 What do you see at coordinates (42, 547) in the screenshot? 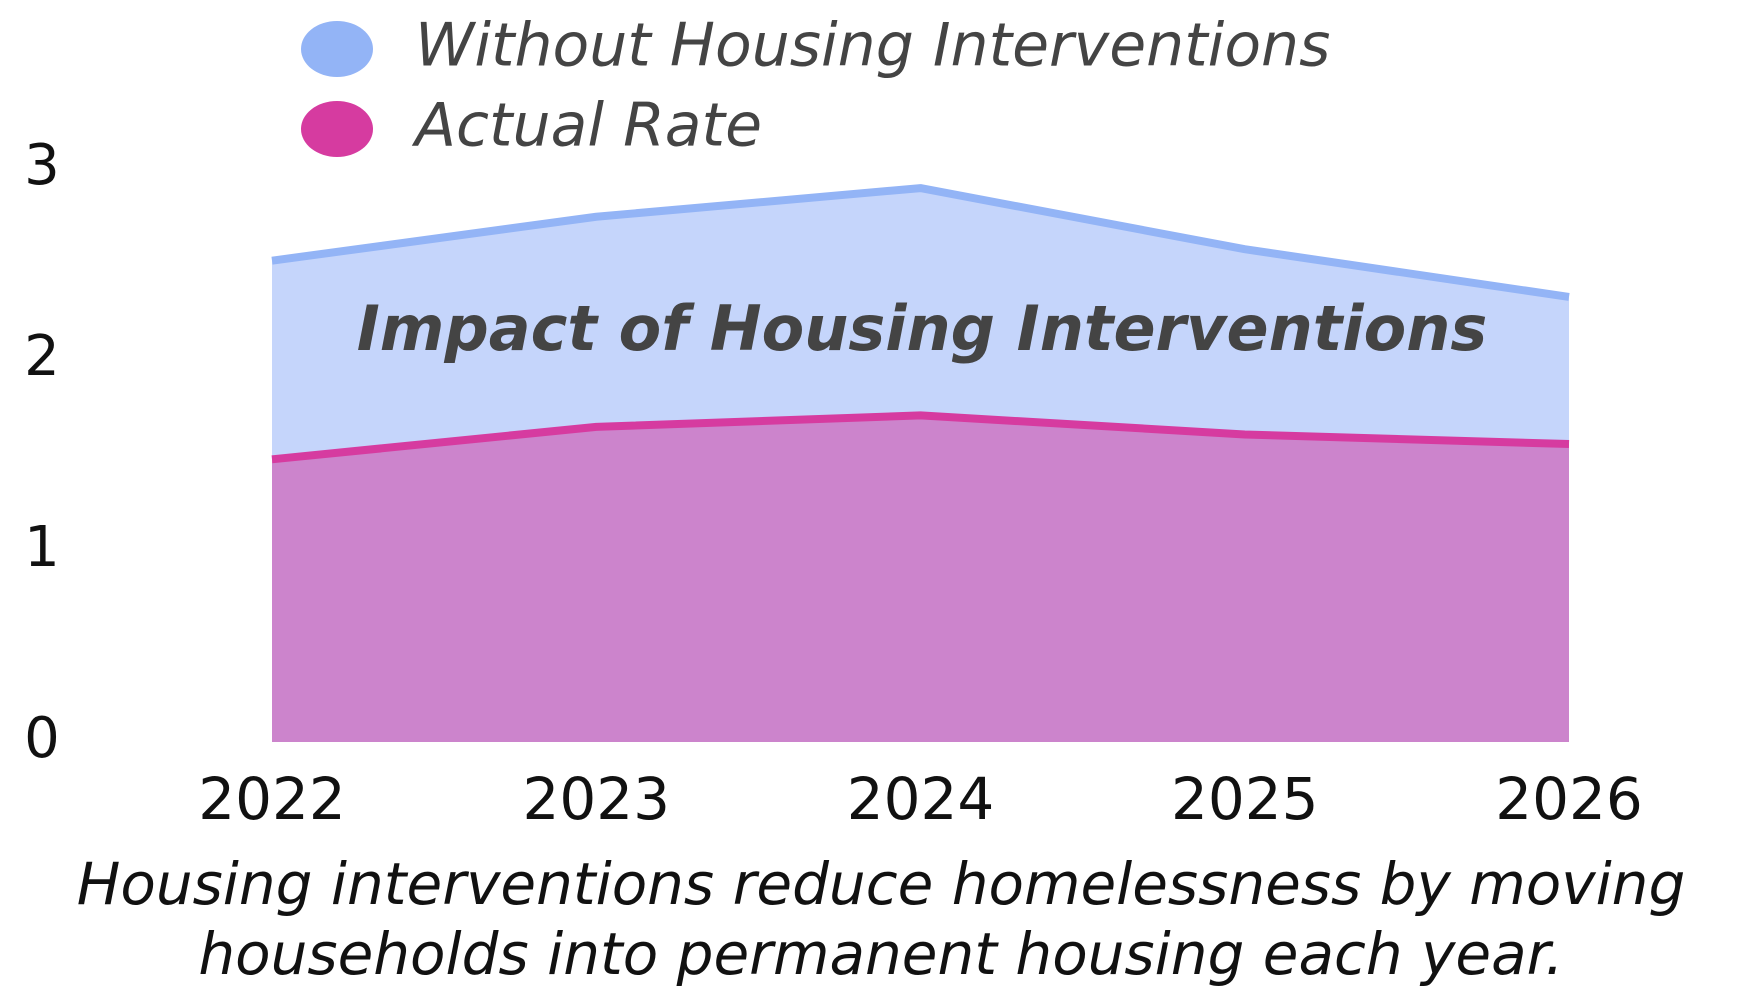
I see `y-tick-label: 1` at bounding box center [42, 547].